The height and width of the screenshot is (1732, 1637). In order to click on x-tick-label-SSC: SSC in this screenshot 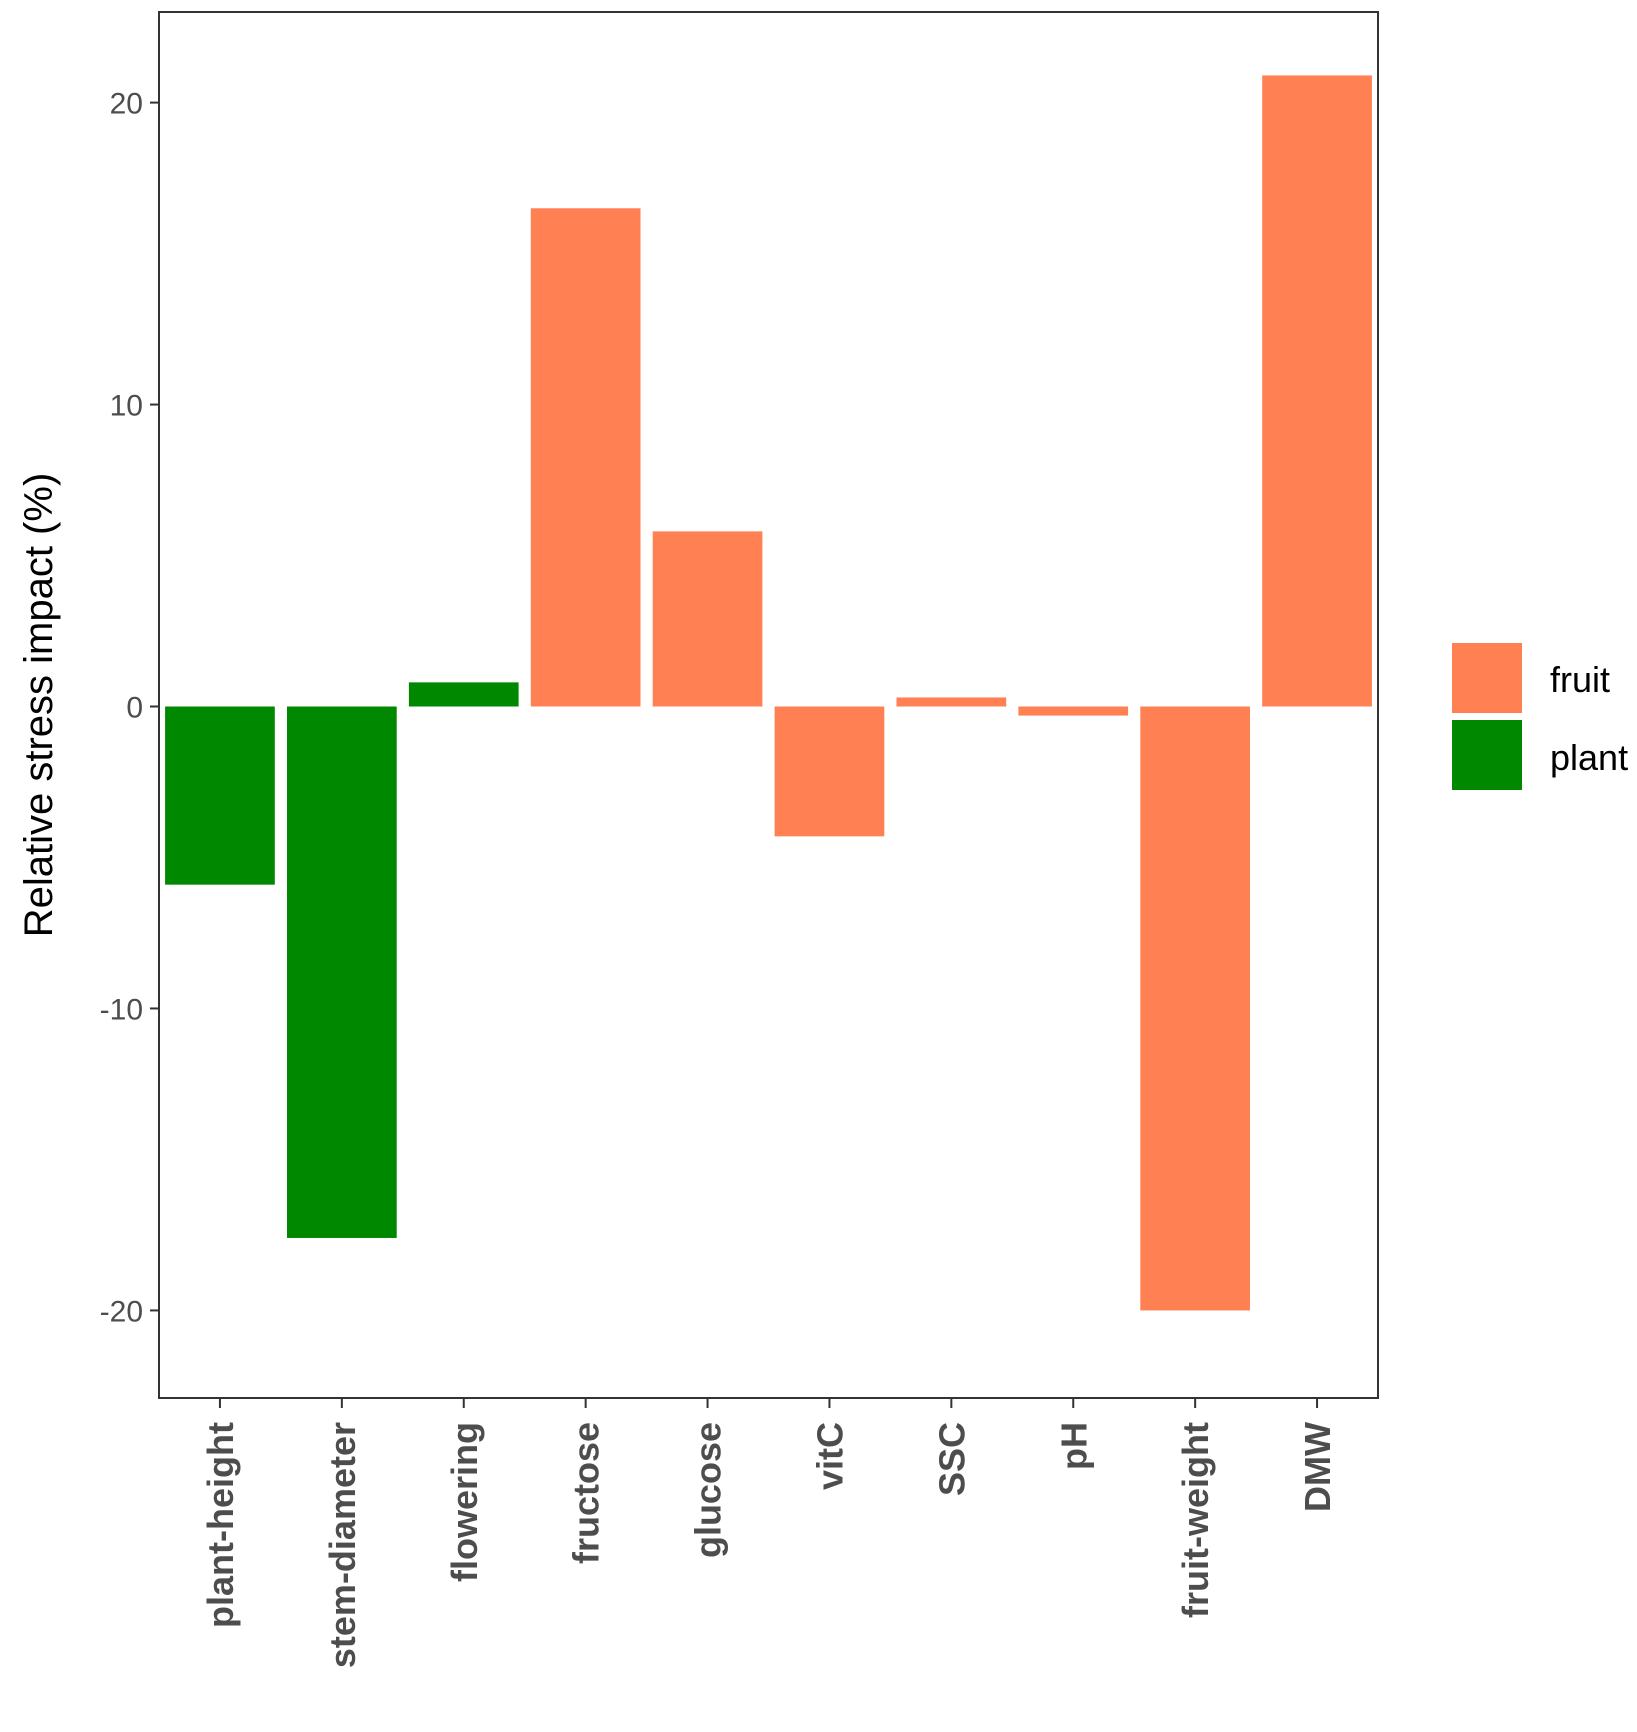, I will do `click(951, 1459)`.